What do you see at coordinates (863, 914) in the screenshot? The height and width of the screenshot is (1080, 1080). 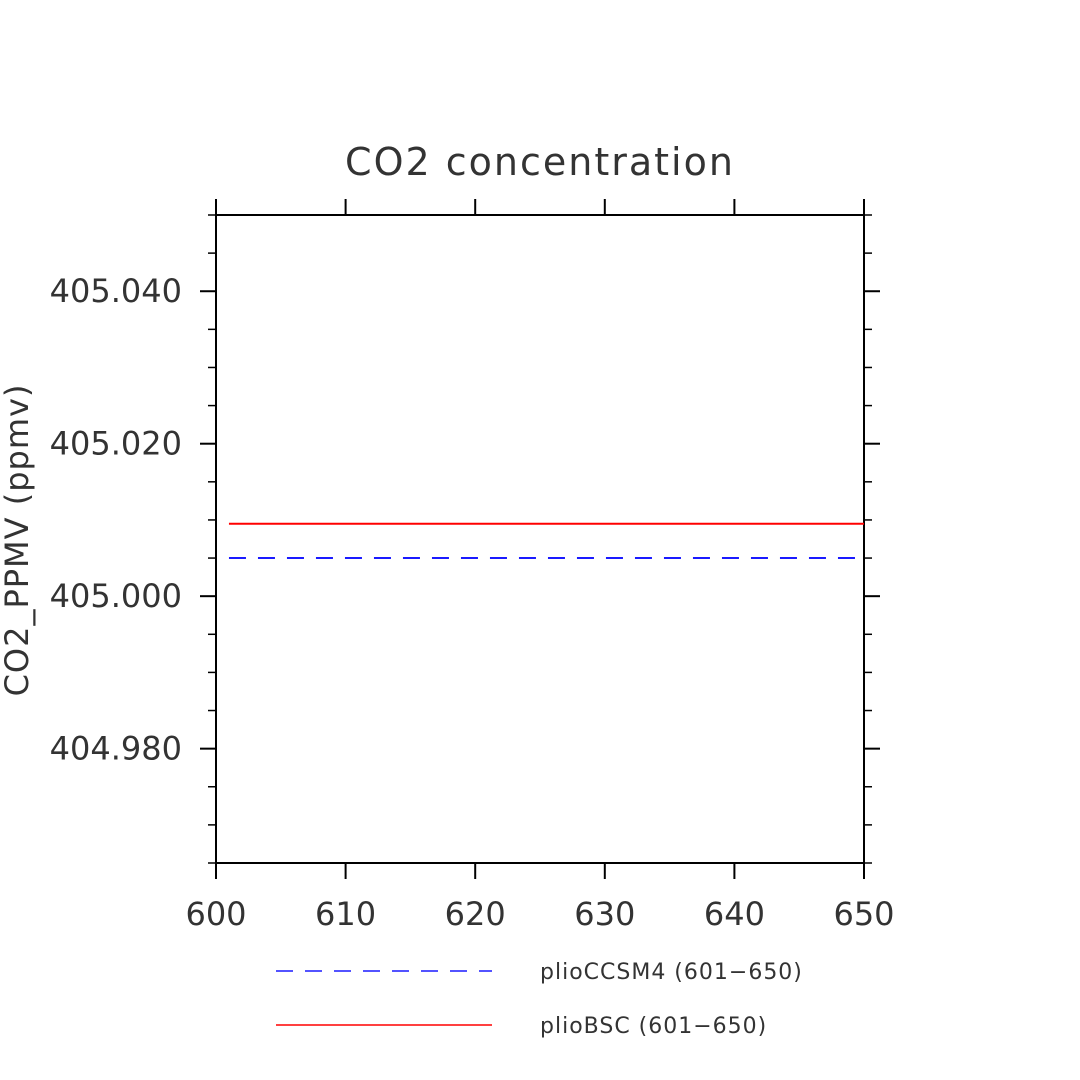 I see `x-tick-label: 650` at bounding box center [863, 914].